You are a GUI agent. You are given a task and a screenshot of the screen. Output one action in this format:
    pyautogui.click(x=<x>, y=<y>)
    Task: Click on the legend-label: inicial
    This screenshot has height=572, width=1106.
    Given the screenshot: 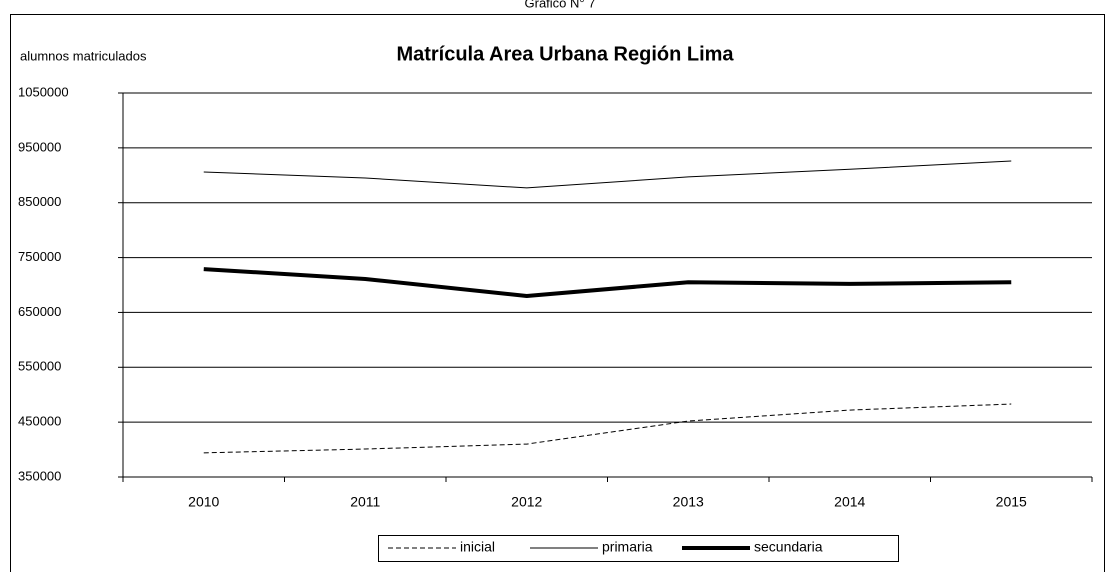 What is the action you would take?
    pyautogui.click(x=477, y=547)
    